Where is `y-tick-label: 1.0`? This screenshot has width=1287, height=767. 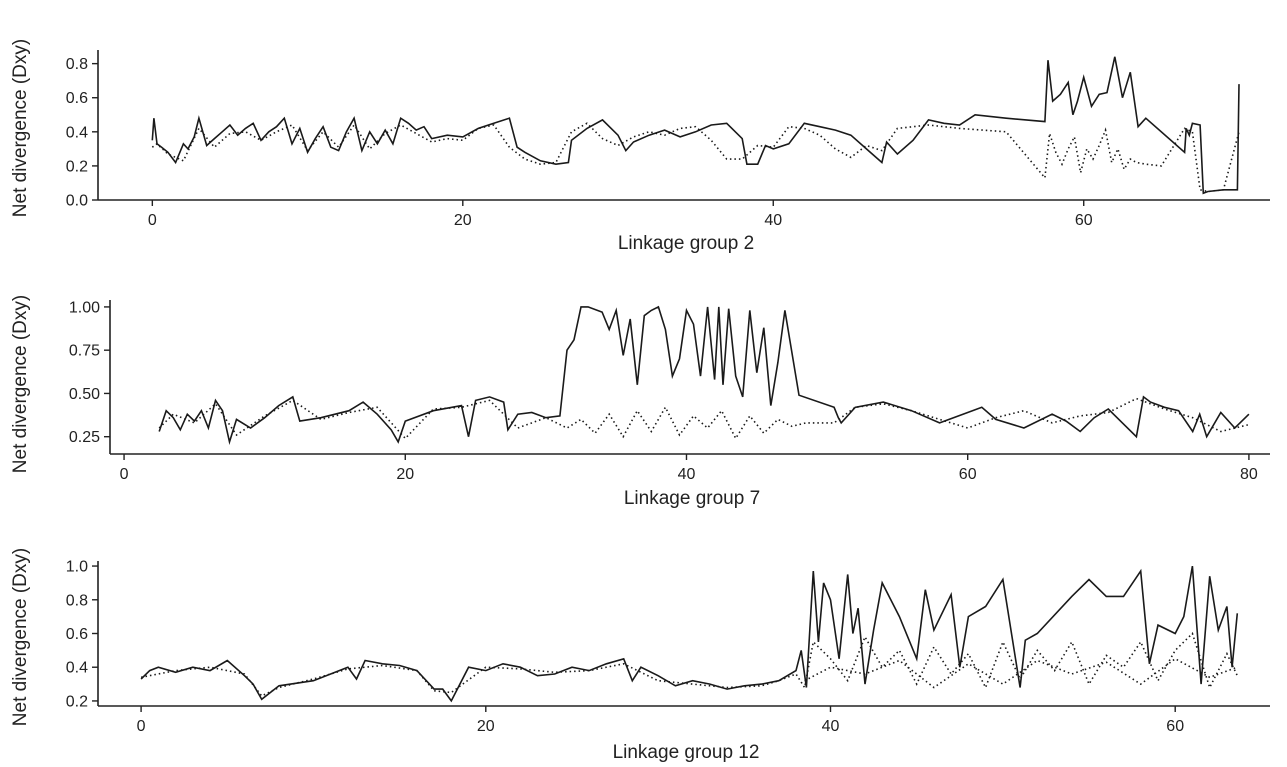
y-tick-label: 1.0 is located at coordinates (77, 567).